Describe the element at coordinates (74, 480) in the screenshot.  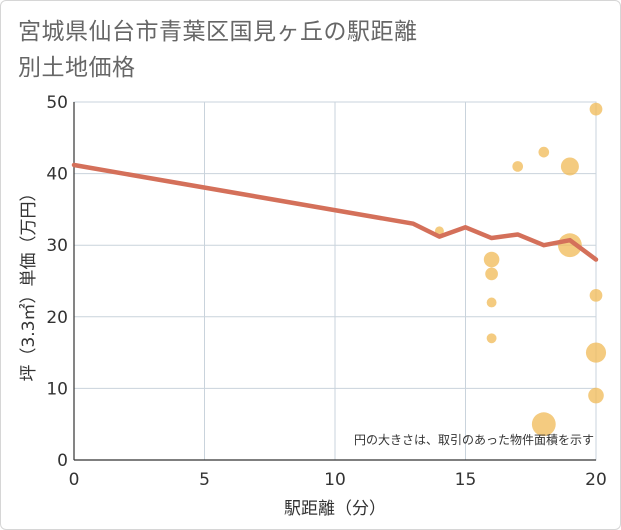
I see `x-tick-label: 0` at that location.